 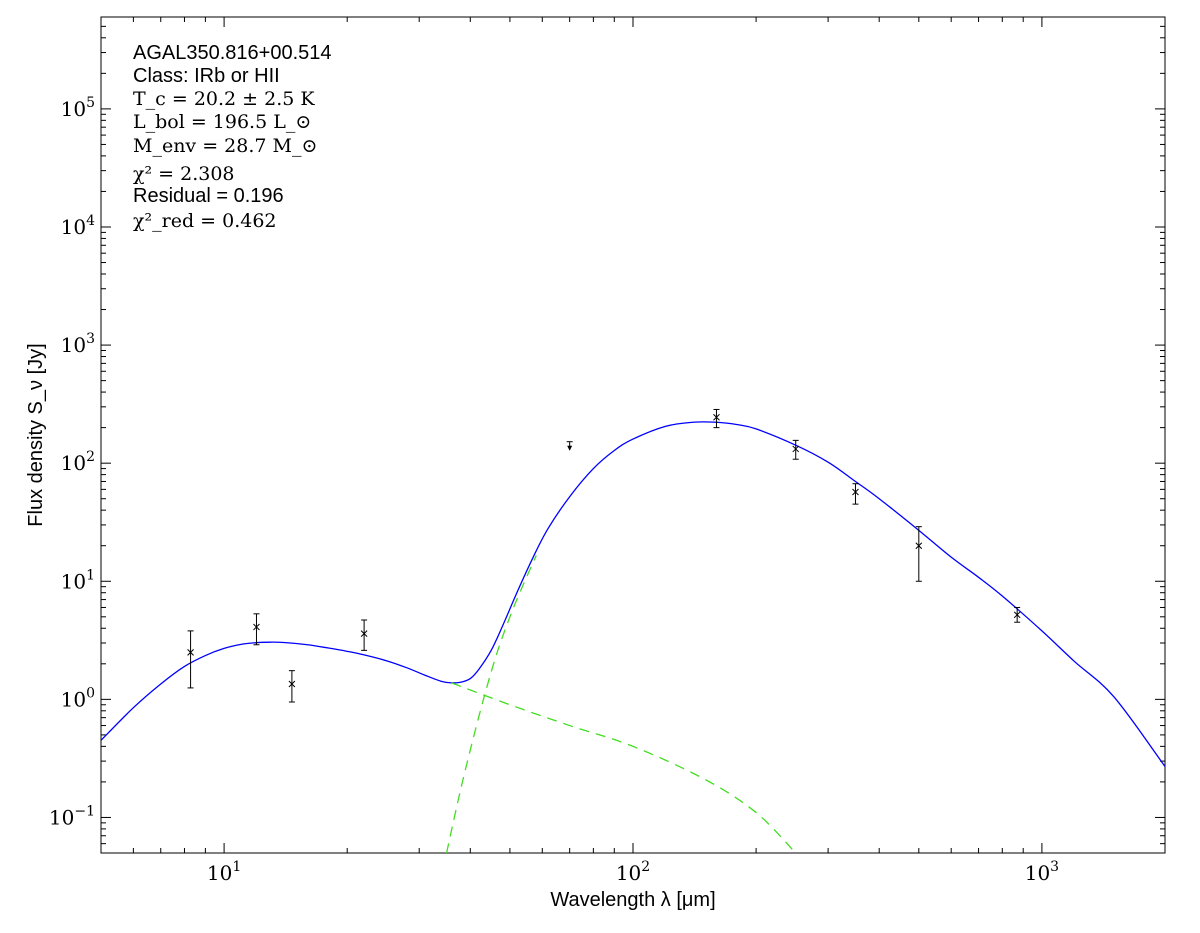 I want to click on x-tick-label: 10³, so click(x=1042, y=872).